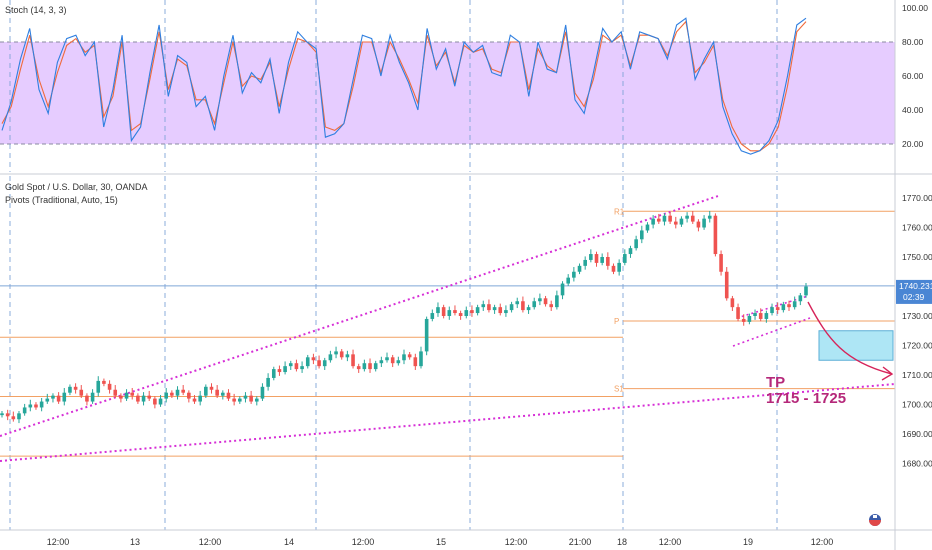 The image size is (932, 550). Describe the element at coordinates (917, 228) in the screenshot. I see `price-tick-label: 1760.00` at that location.